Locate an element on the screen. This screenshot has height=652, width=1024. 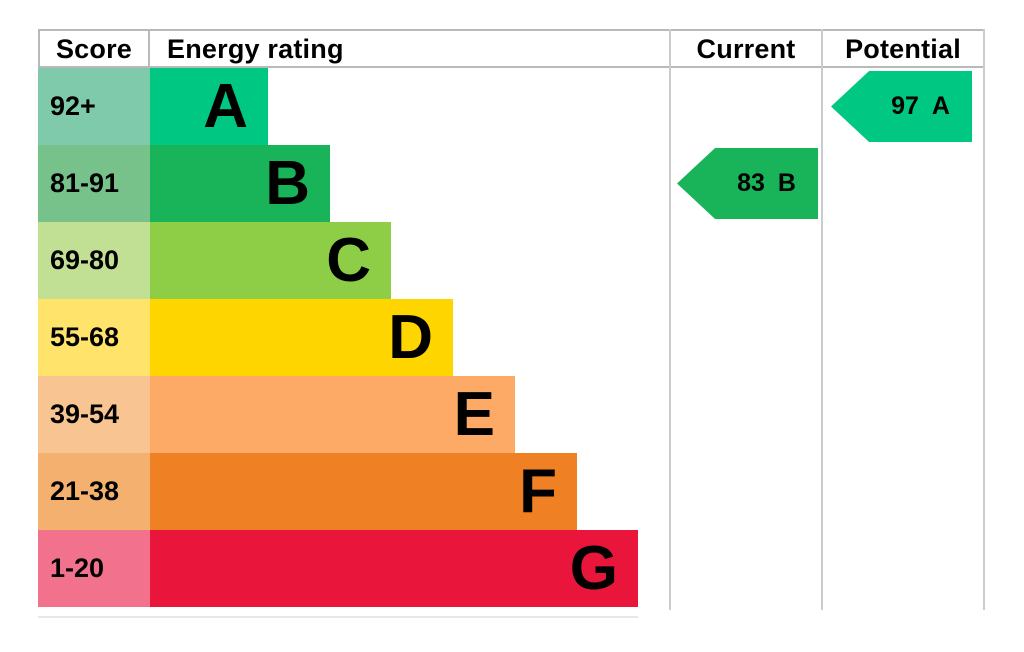
header-score-divider is located at coordinates (149, 48).